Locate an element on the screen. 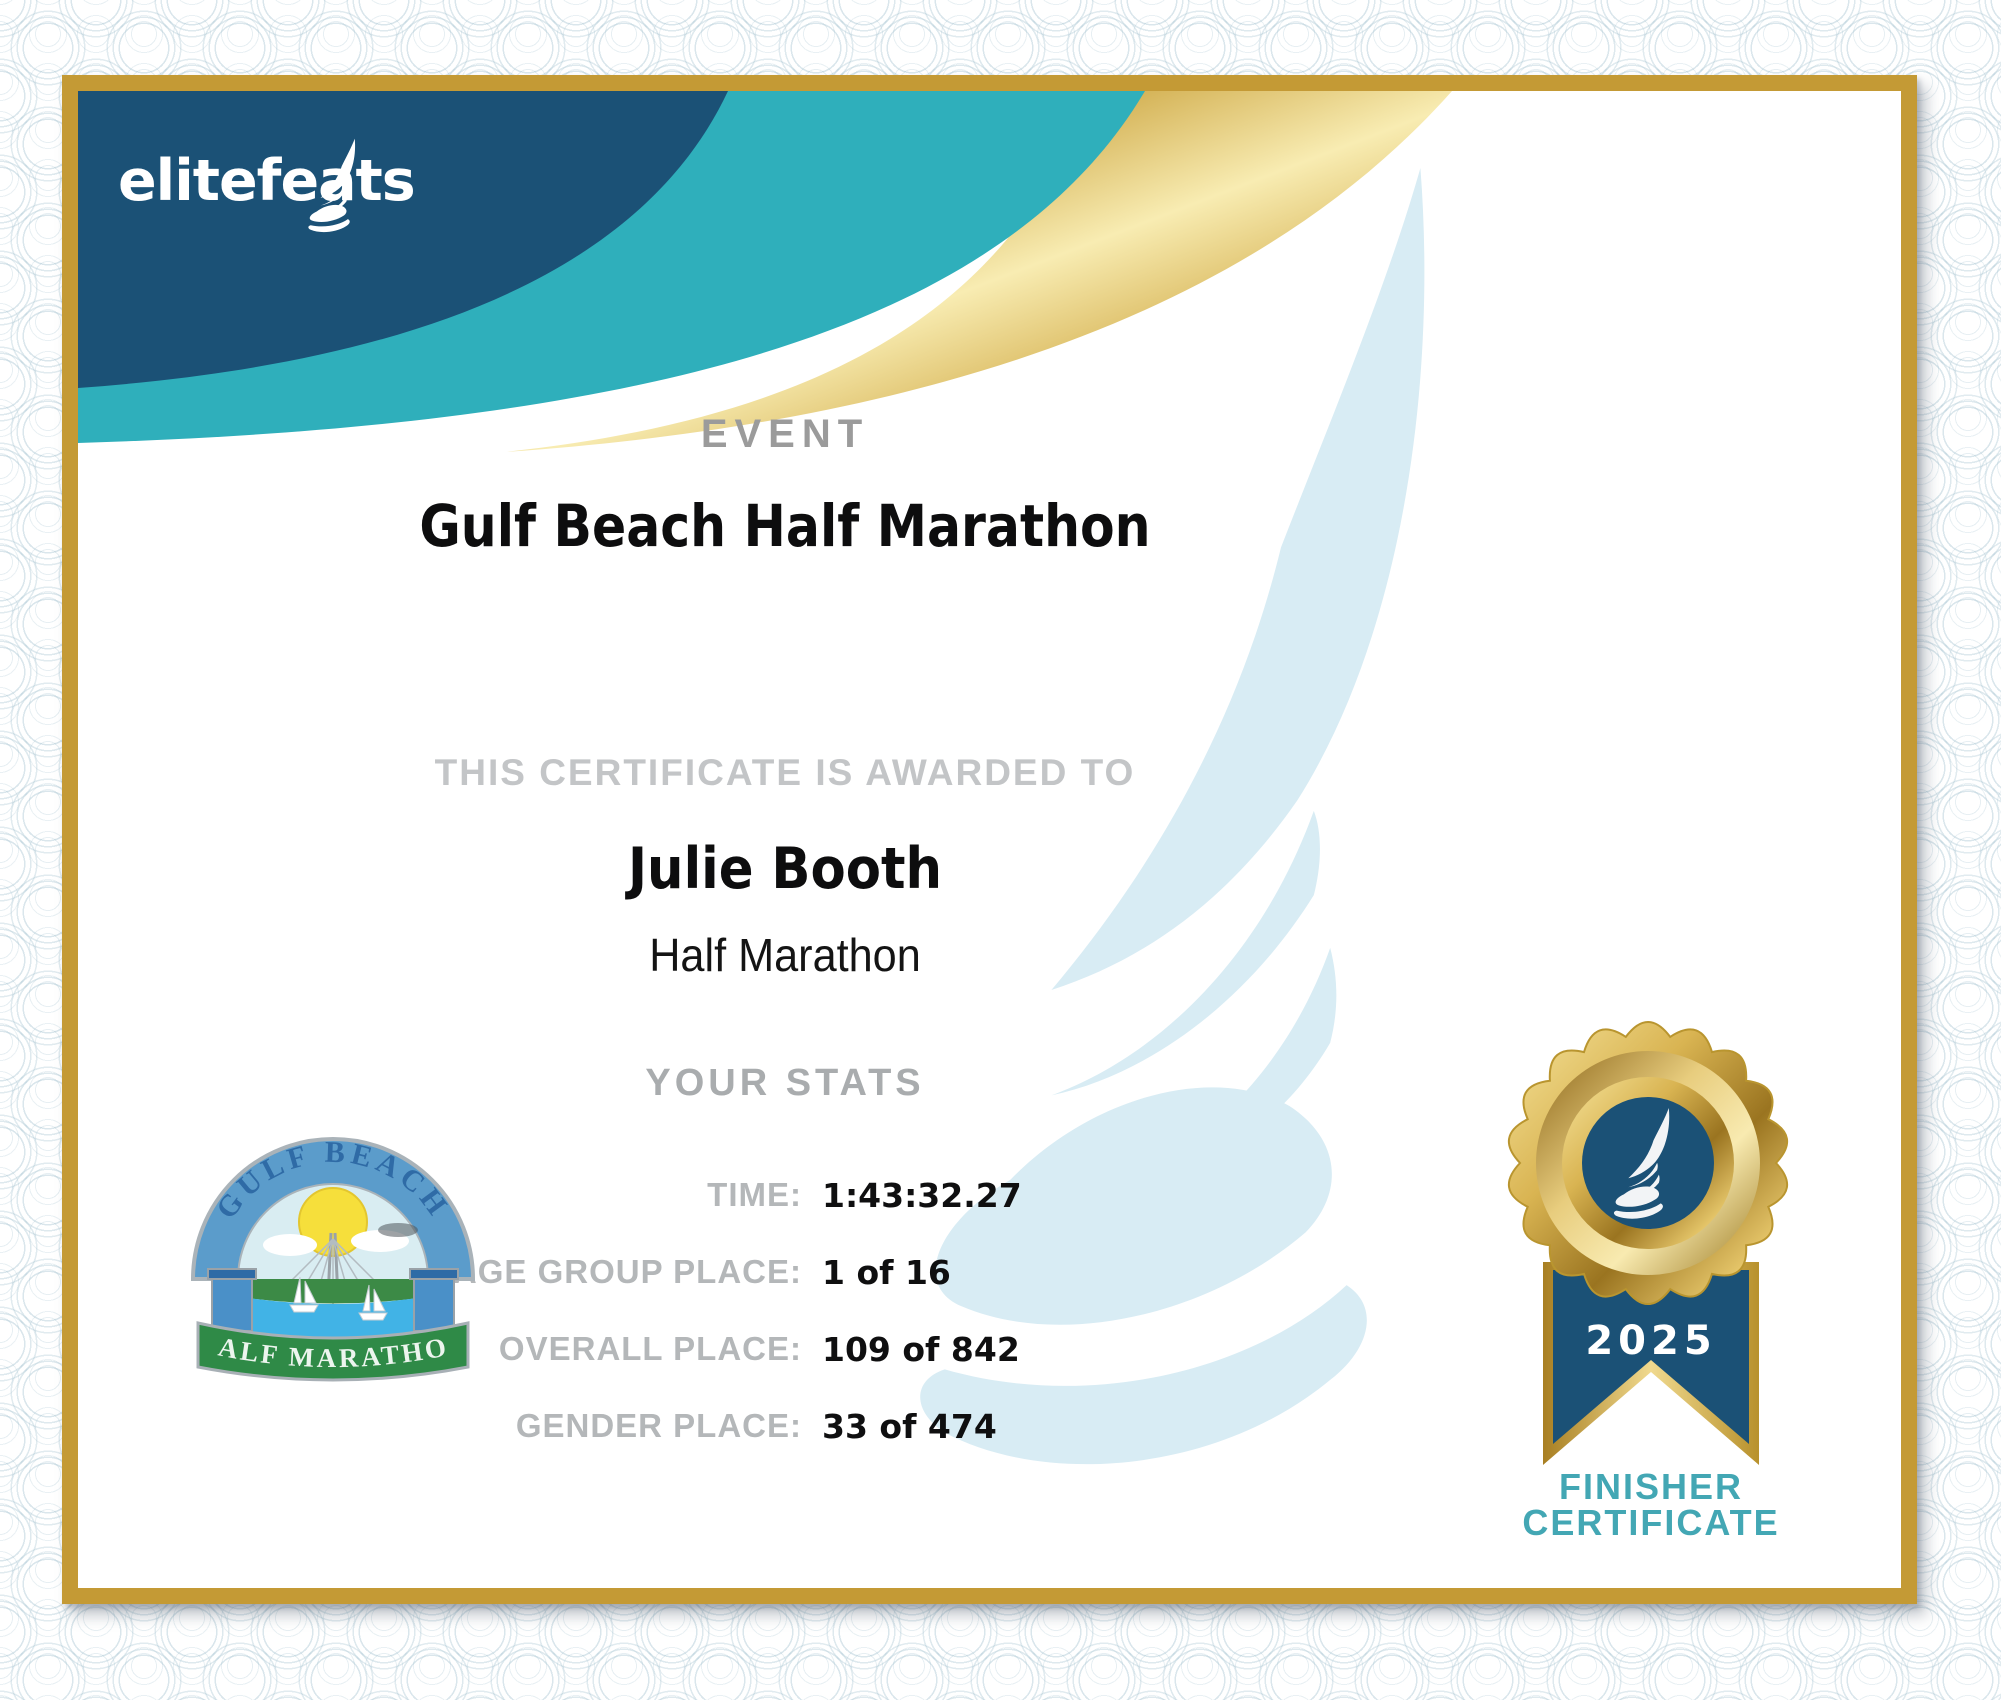  event-label: EVENT is located at coordinates (785, 434).